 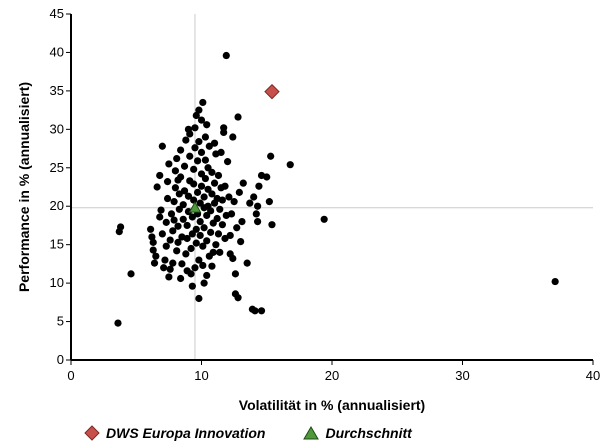 What do you see at coordinates (195, 207) in the screenshot?
I see `average-point-triangle` at bounding box center [195, 207].